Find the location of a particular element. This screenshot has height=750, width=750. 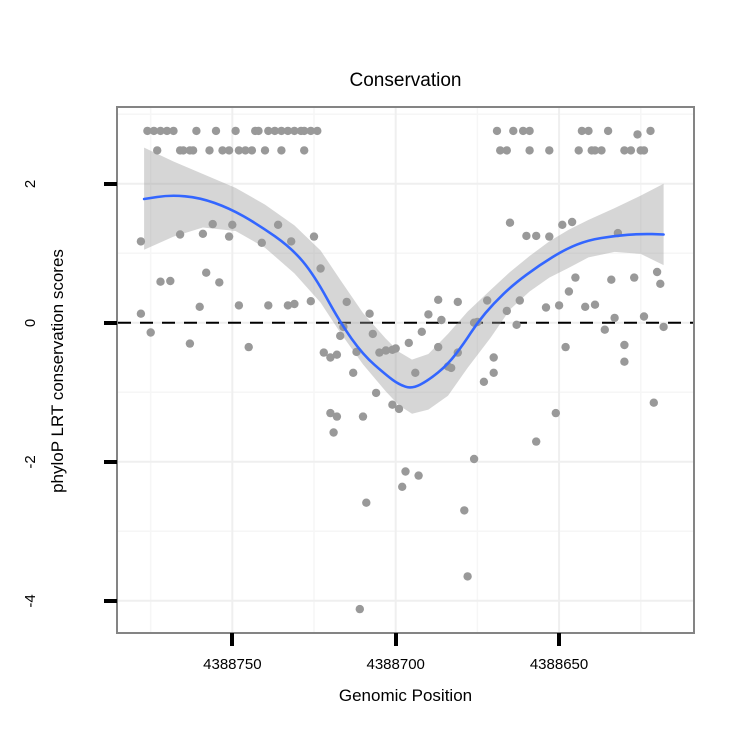

y-tick-label: 2 is located at coordinates (30, 183).